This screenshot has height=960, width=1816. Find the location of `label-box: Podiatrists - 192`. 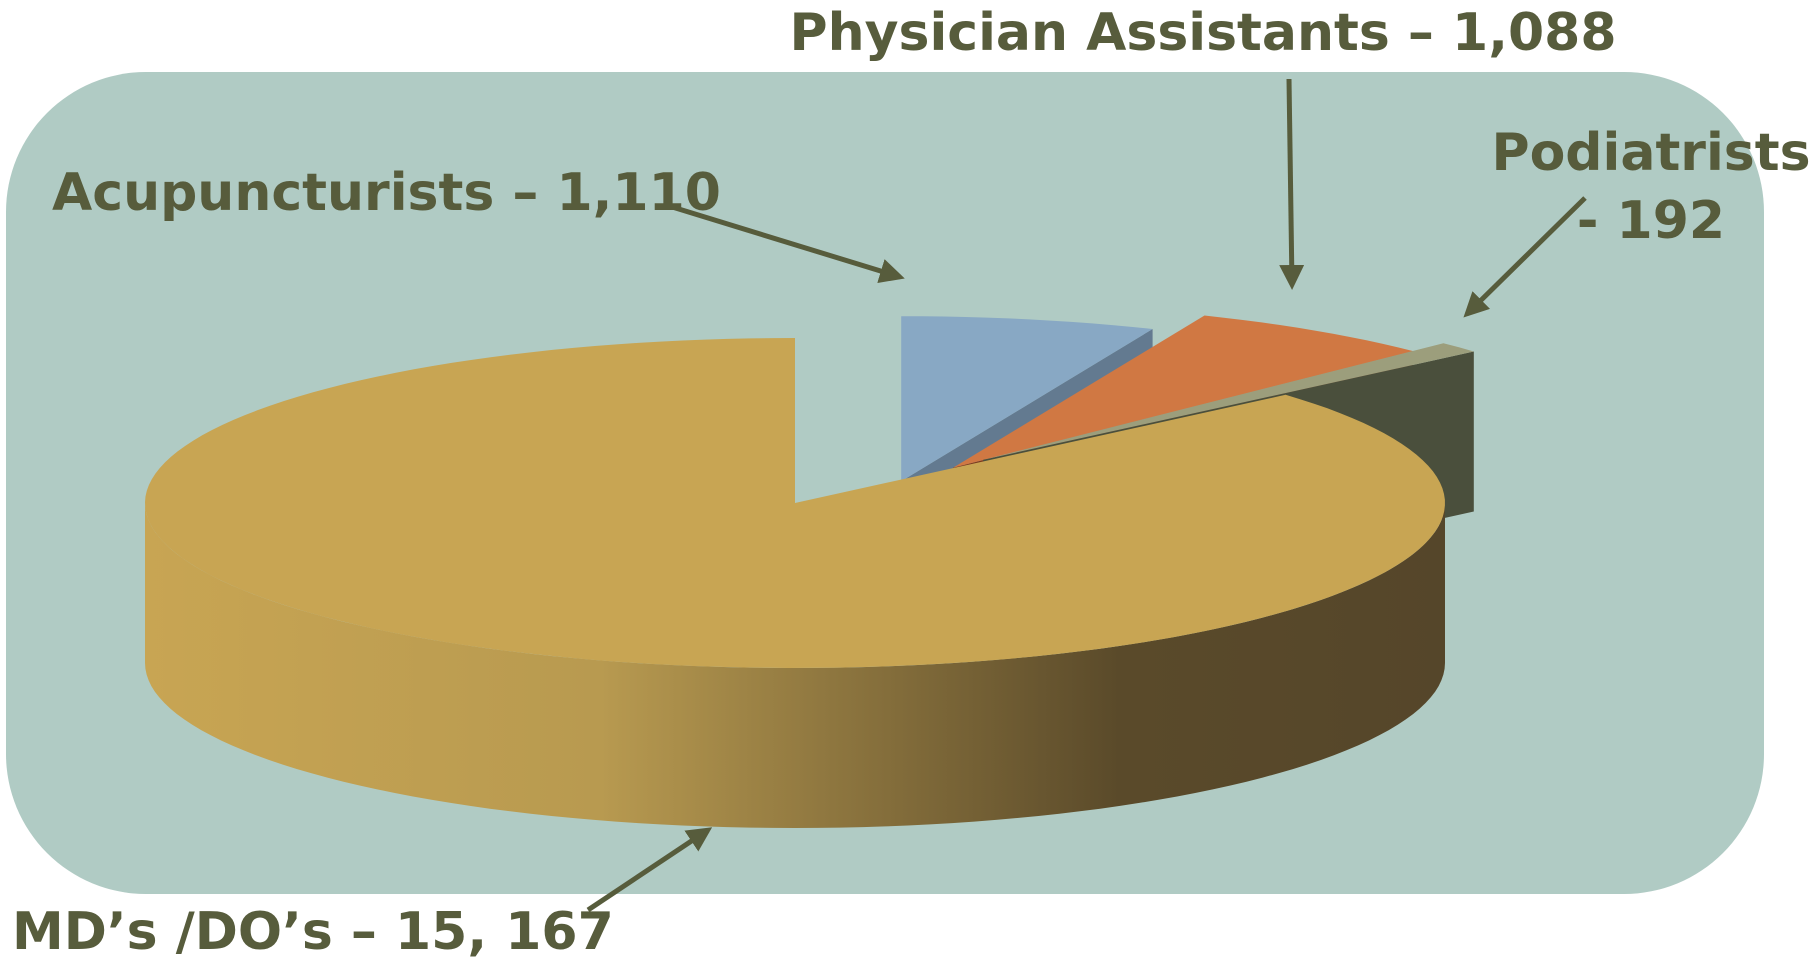

label-box: Podiatrists - 192 is located at coordinates (1651, 187).